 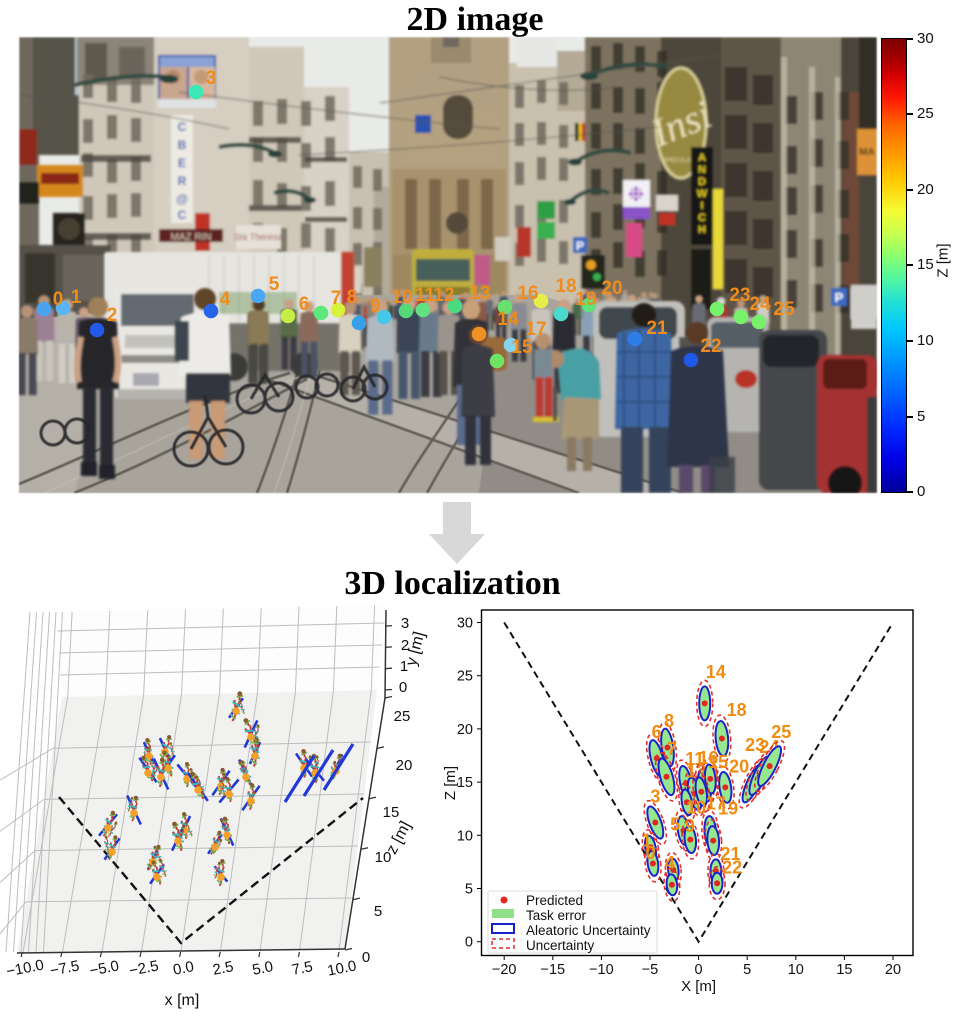 What do you see at coordinates (554, 900) in the screenshot?
I see `svg-text: Predicted` at bounding box center [554, 900].